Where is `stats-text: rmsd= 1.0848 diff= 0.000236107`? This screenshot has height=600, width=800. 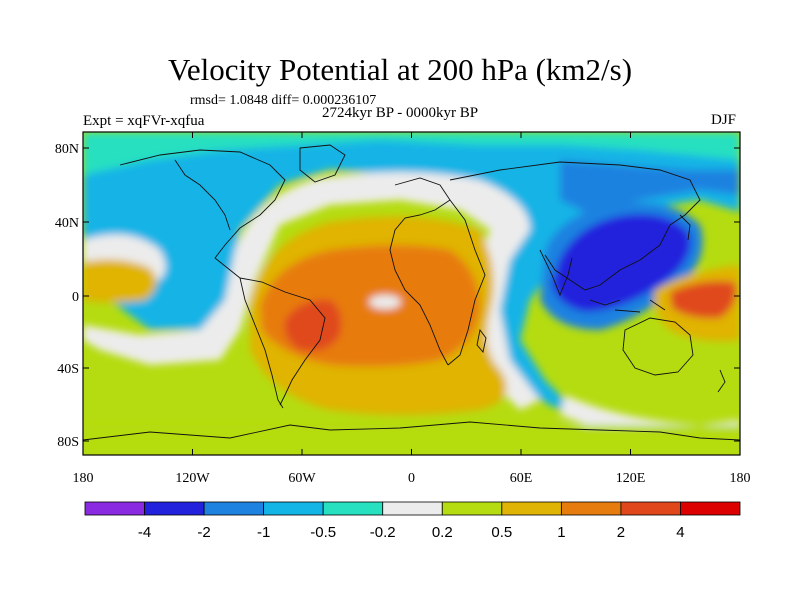 stats-text: rmsd= 1.0848 diff= 0.000236107 is located at coordinates (283, 100).